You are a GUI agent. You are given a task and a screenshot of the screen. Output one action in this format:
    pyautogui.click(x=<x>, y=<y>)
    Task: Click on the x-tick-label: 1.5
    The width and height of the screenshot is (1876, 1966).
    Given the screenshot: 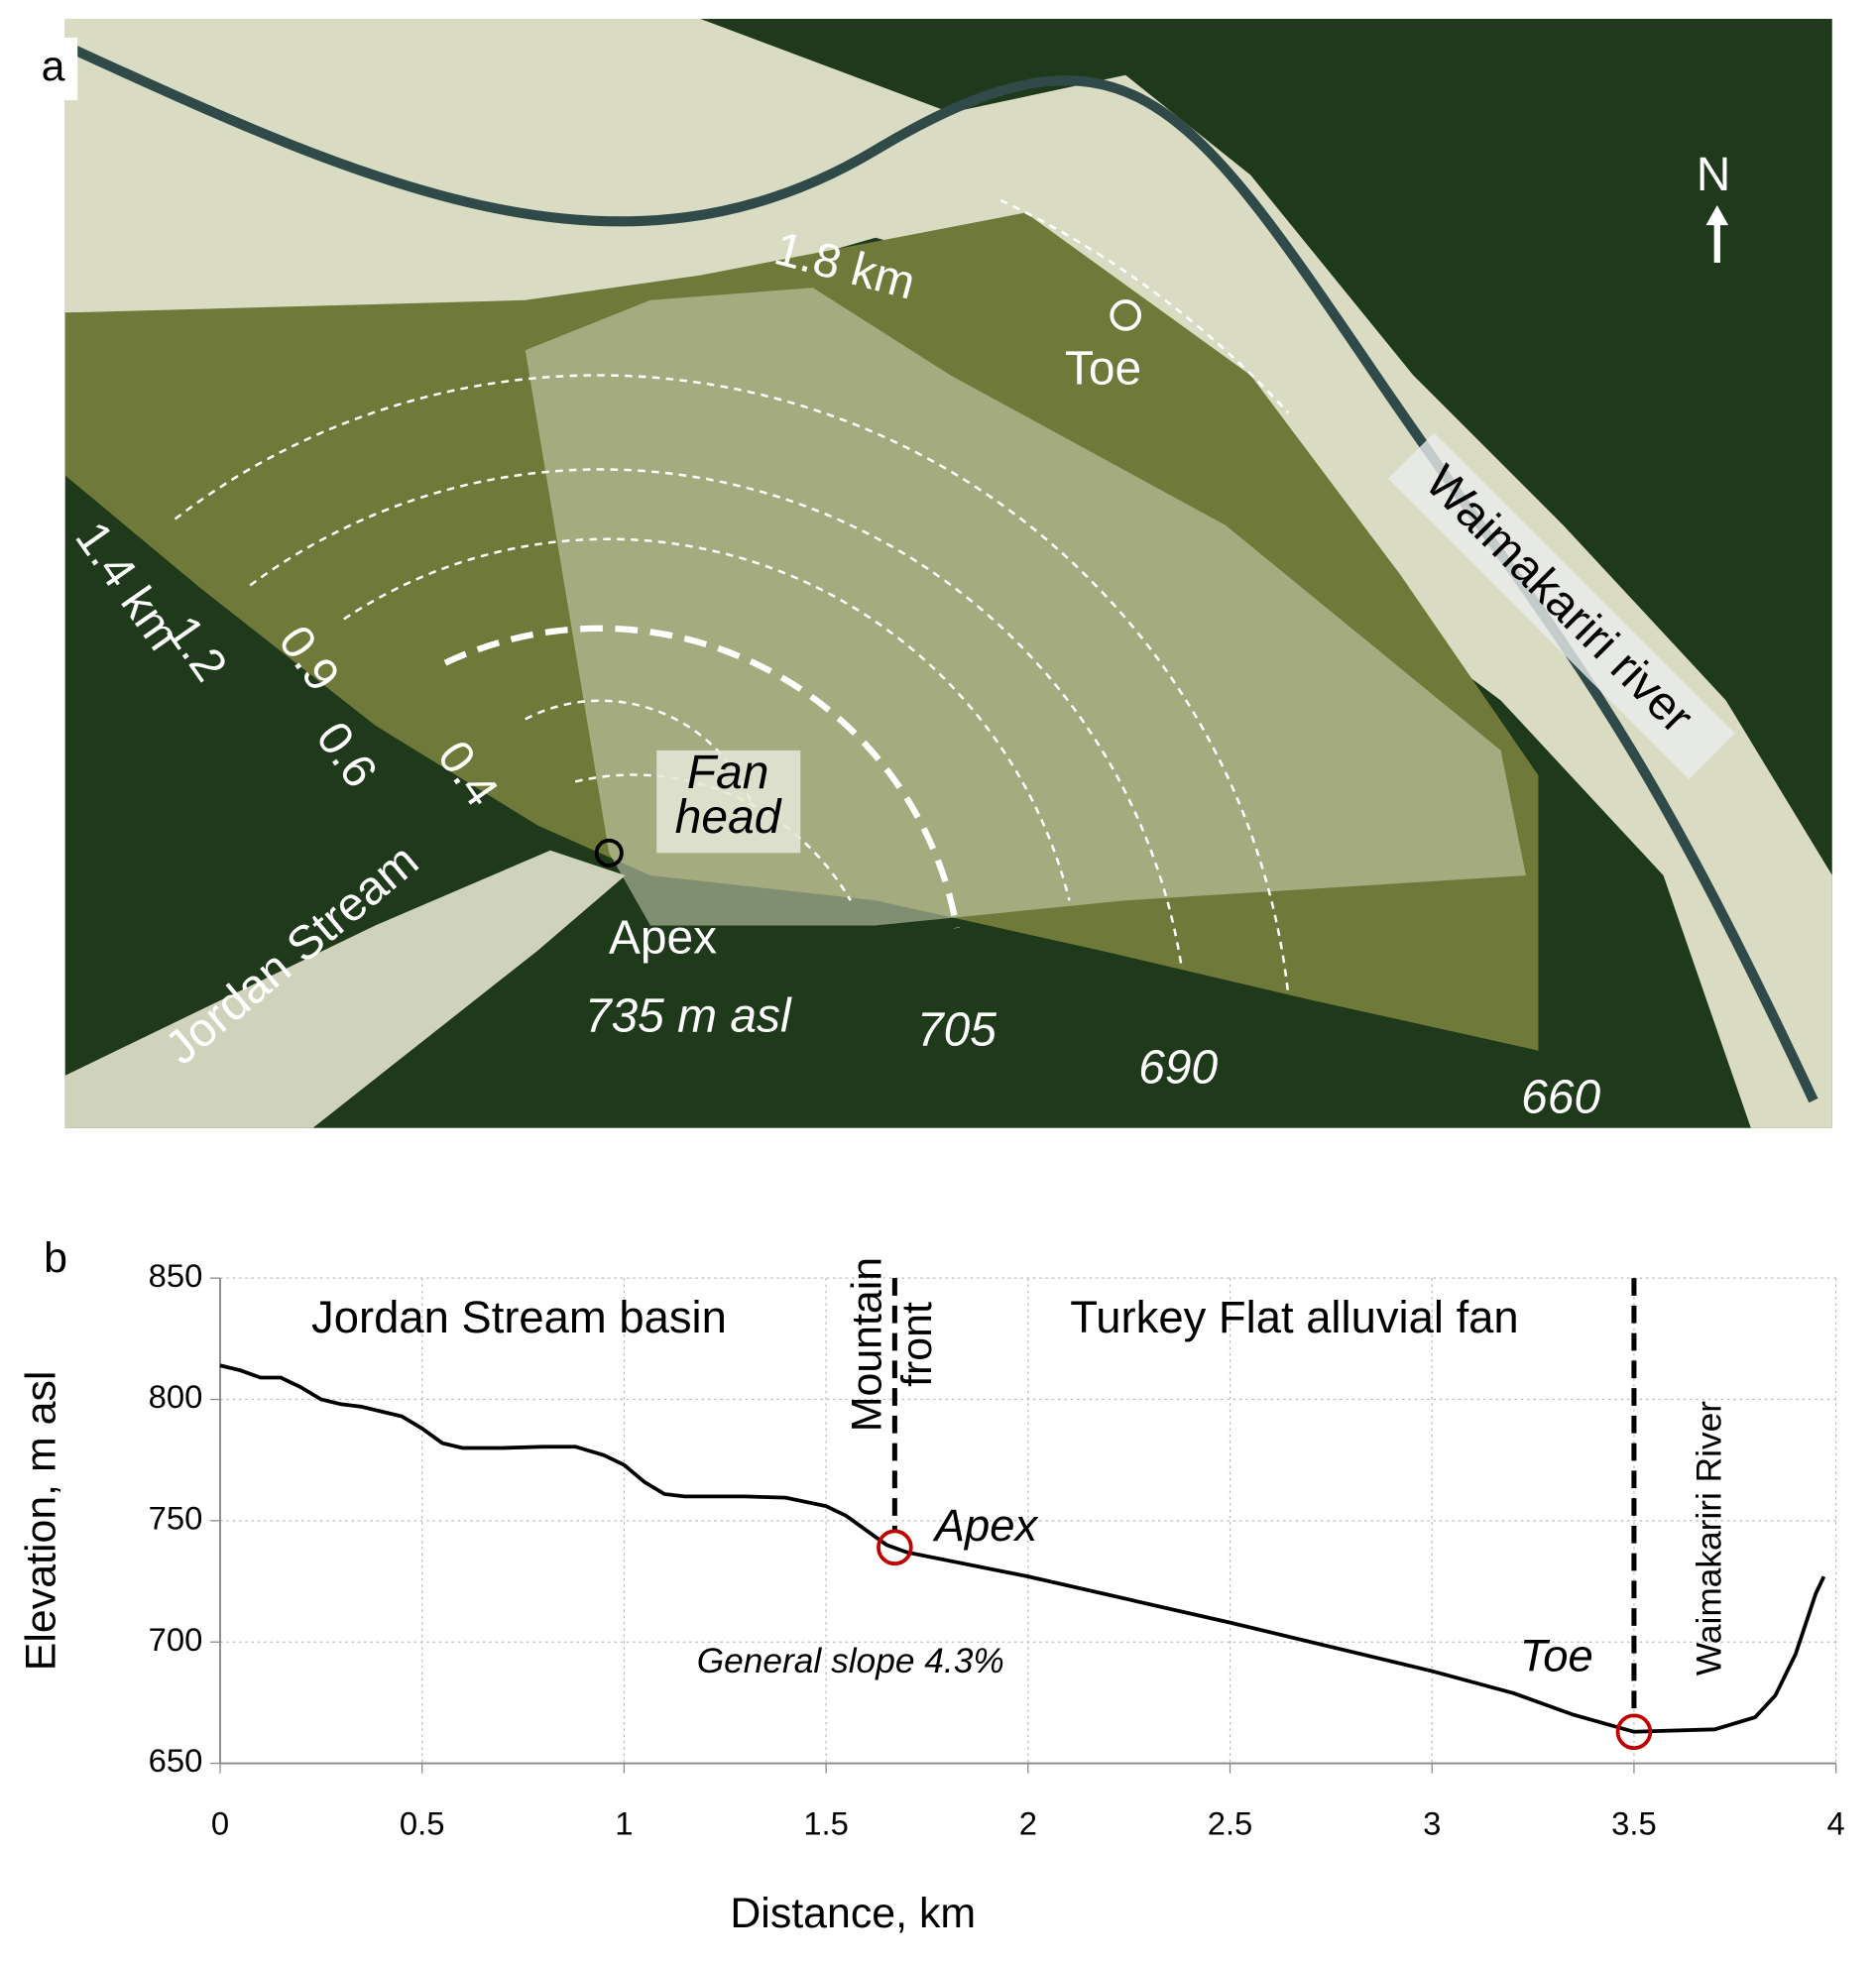 What is the action you would take?
    pyautogui.click(x=826, y=1823)
    